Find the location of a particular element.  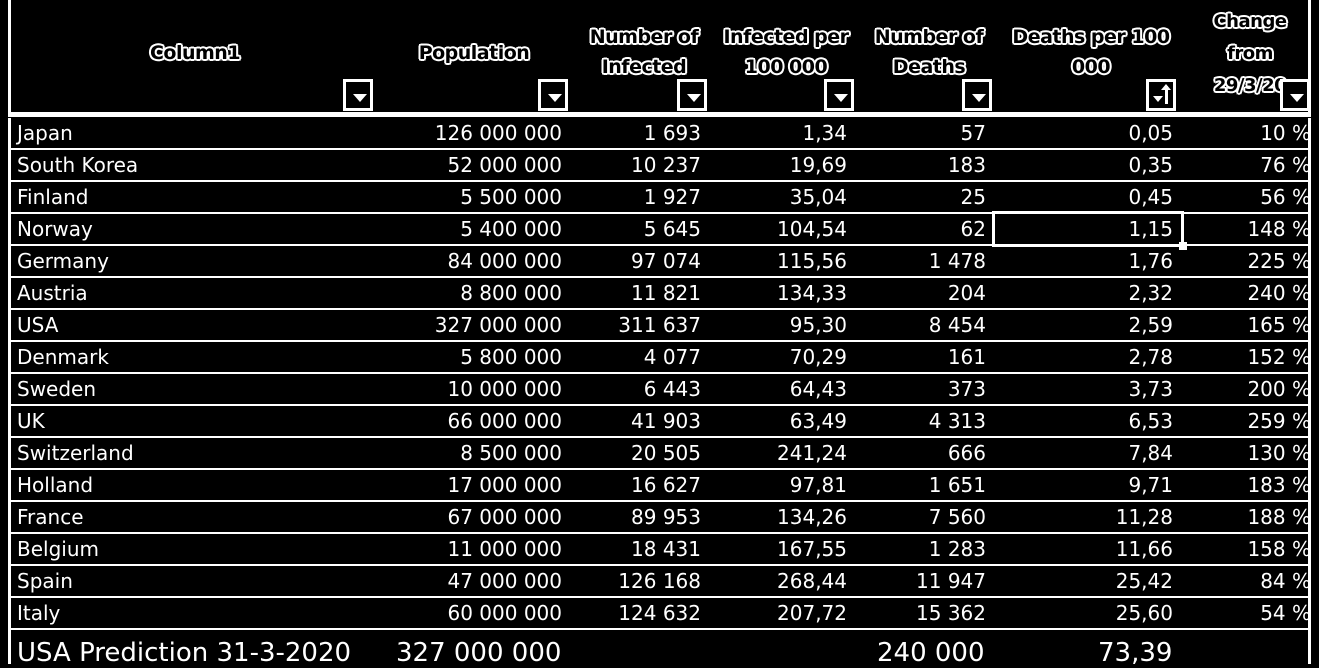

cell-change: 152 % is located at coordinates (1279, 357).